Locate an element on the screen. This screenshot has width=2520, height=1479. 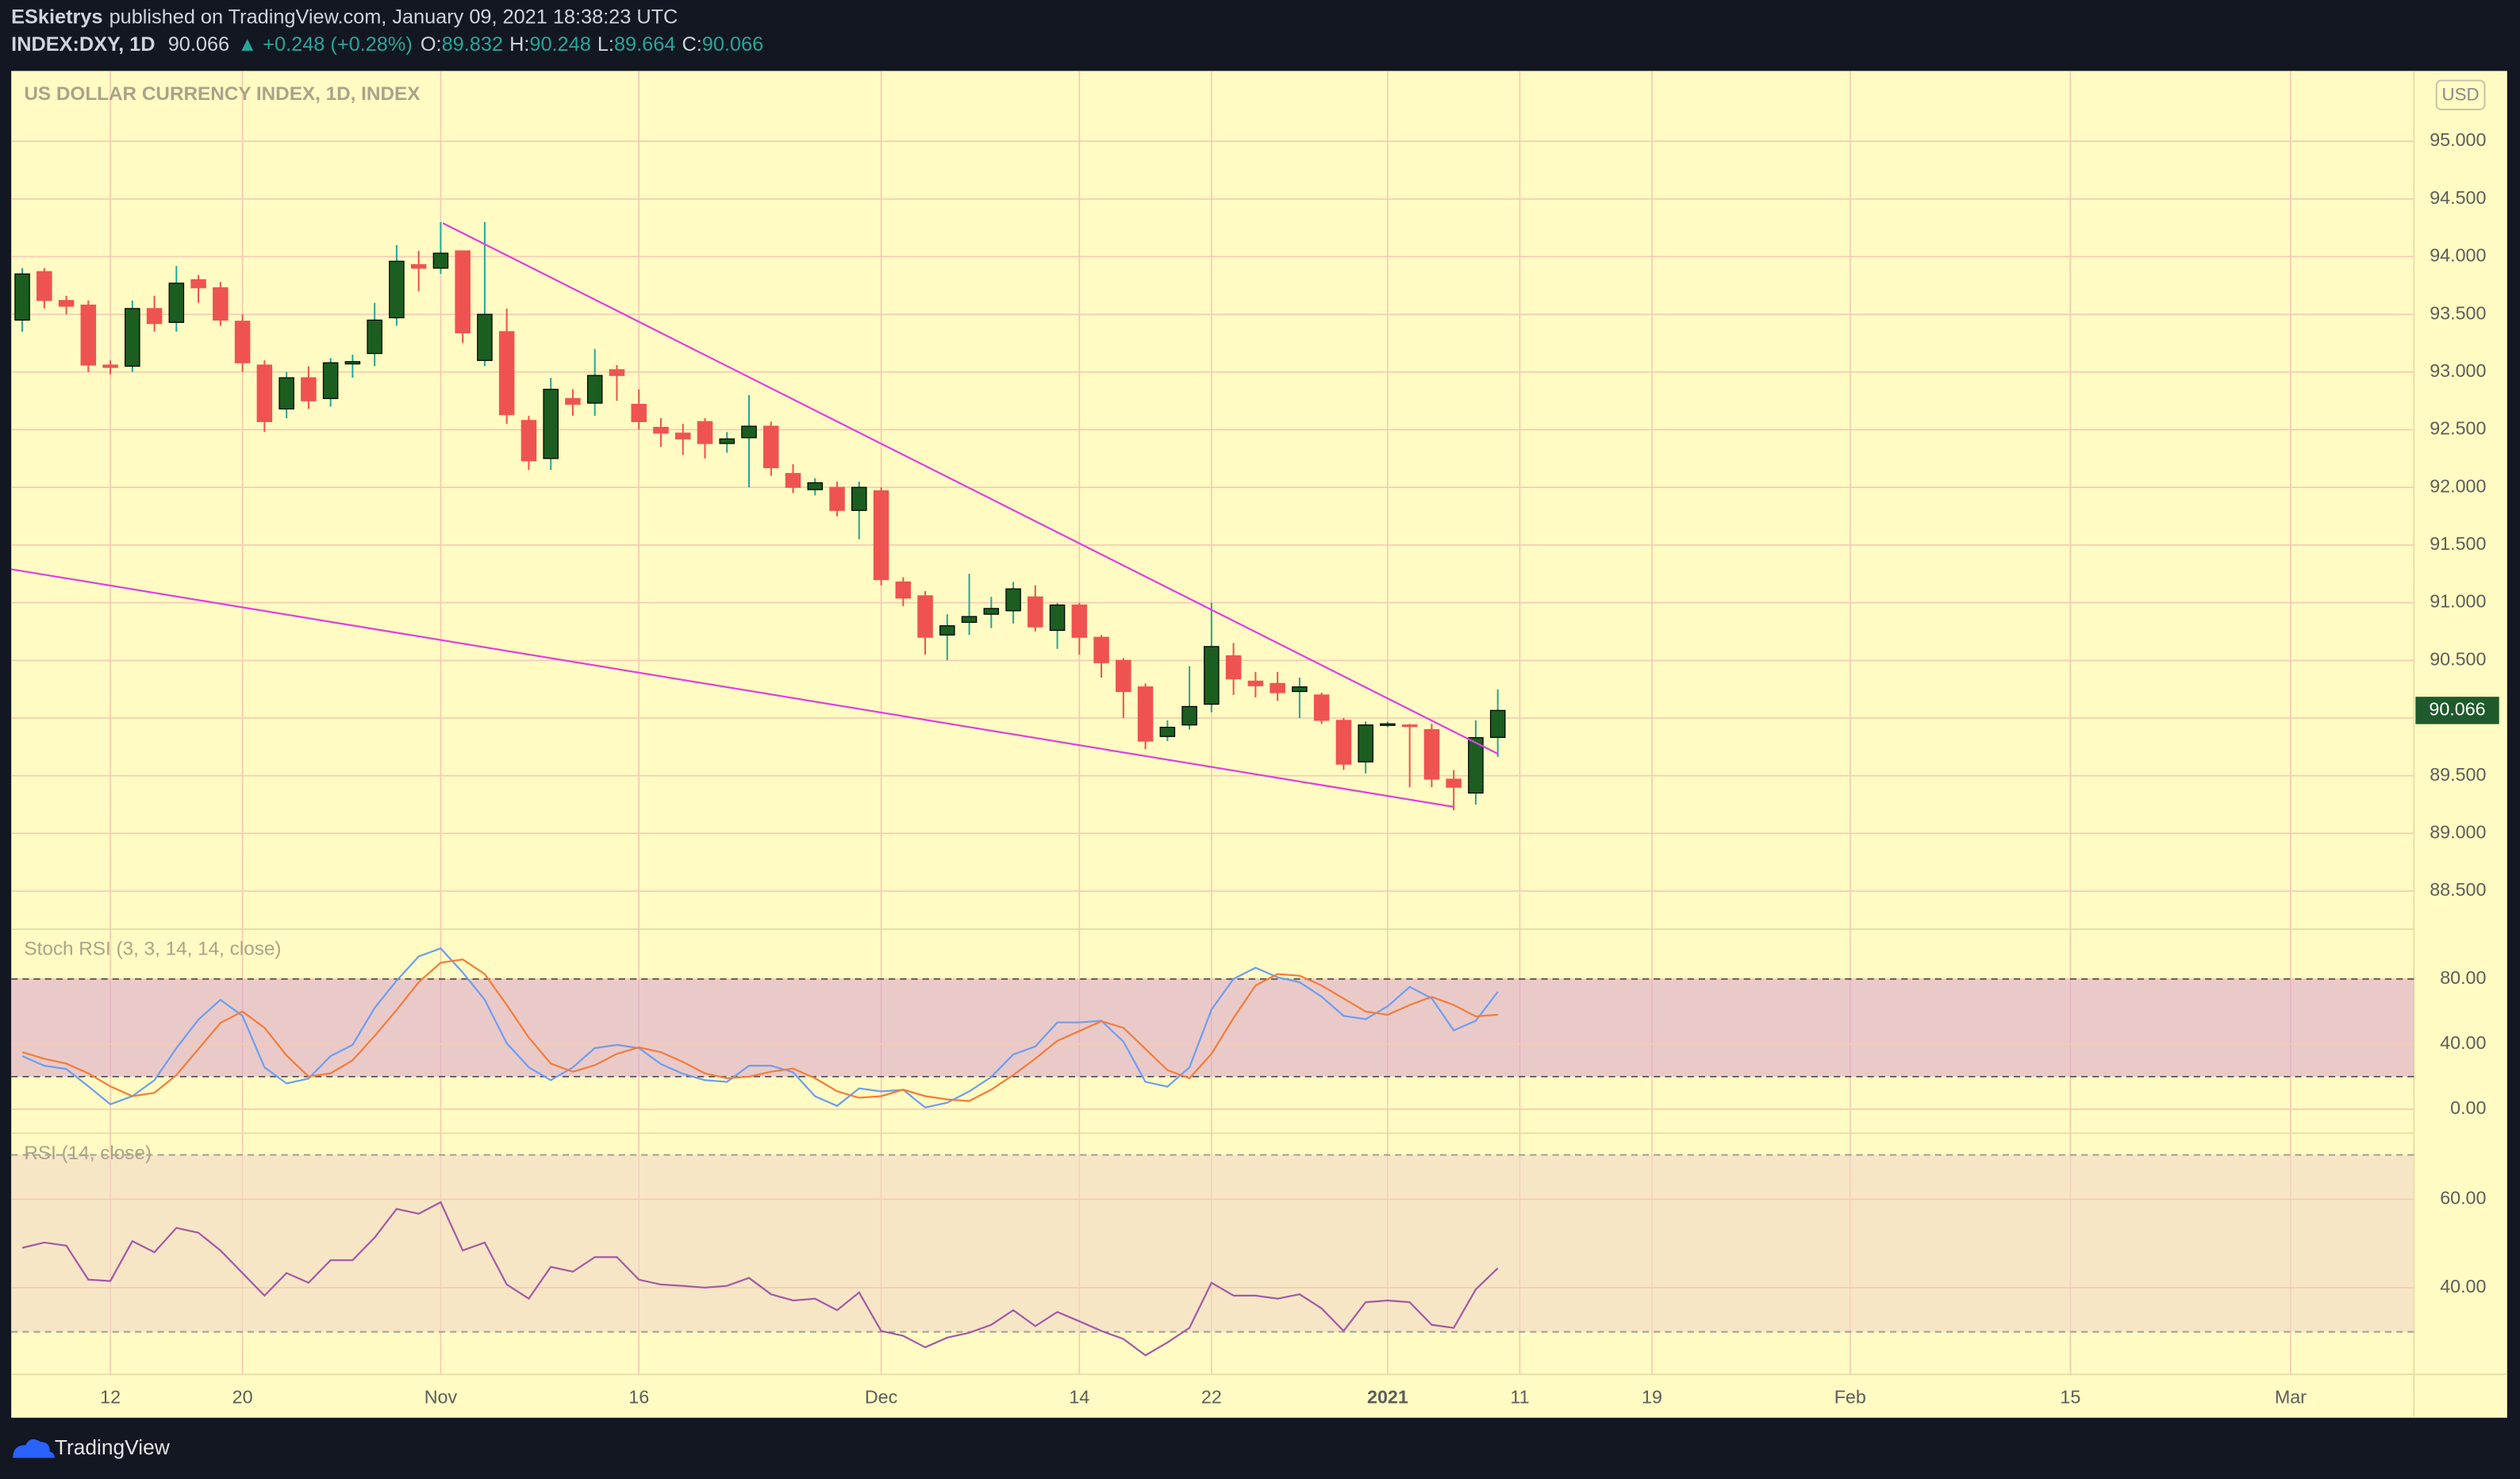
last-price-box is located at coordinates (2457, 710).